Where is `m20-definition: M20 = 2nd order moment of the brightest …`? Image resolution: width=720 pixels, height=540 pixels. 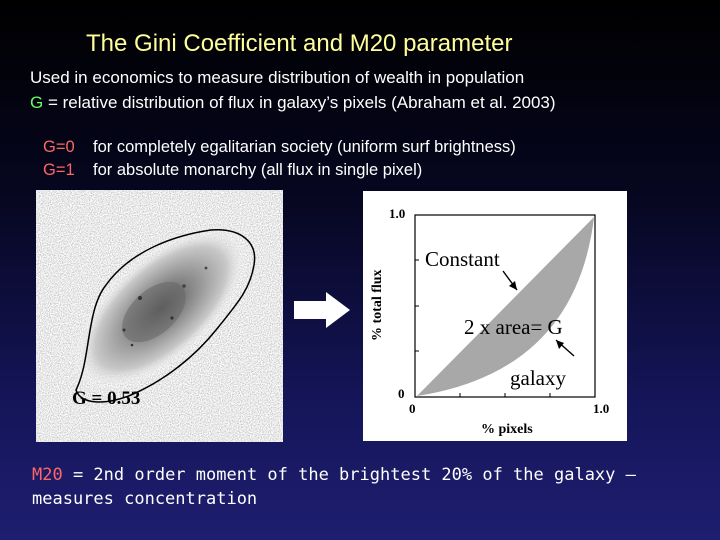 m20-definition: M20 = 2nd order moment of the brightest … is located at coordinates (334, 487).